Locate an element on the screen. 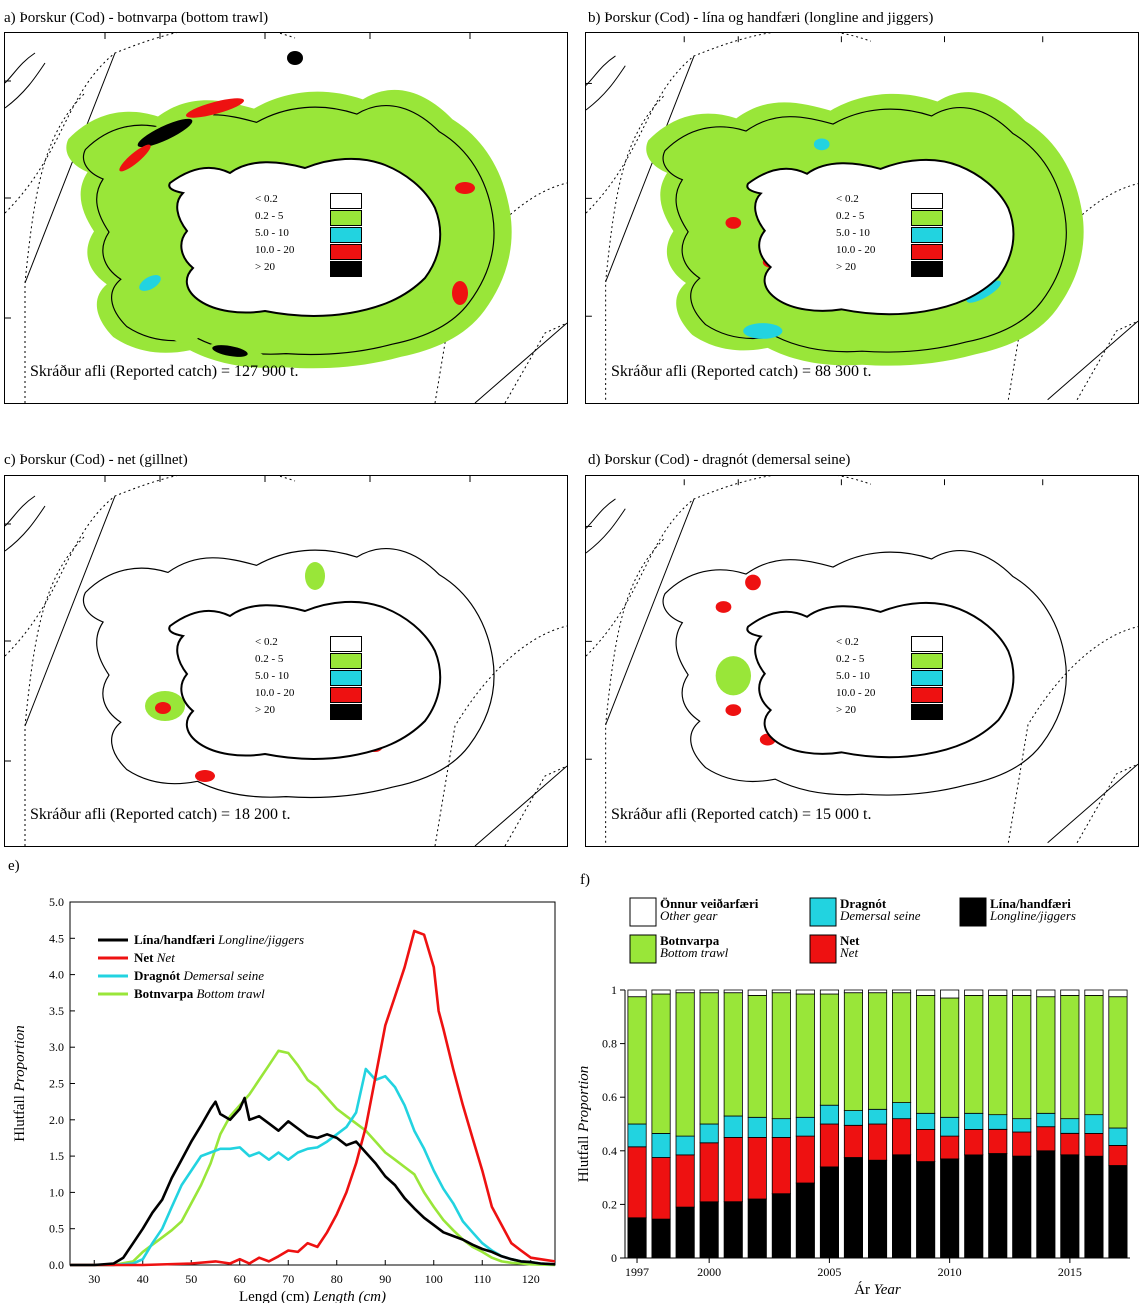 The image size is (1140, 1303). legend-entry-en: Demersal seine is located at coordinates (880, 915).